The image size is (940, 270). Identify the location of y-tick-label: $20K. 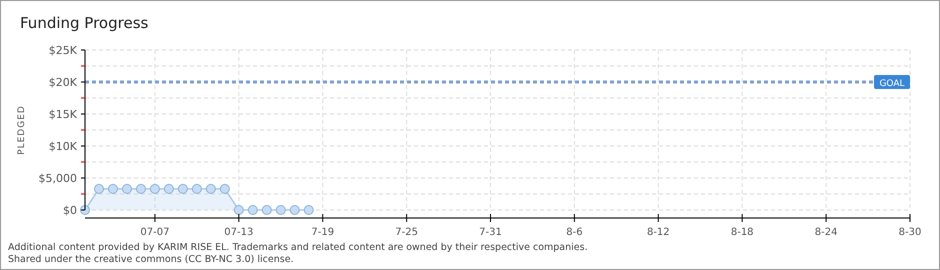
(63, 82).